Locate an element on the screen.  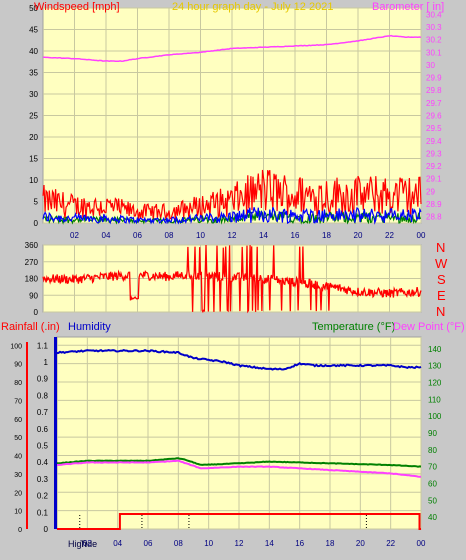
rainfall-tick-label: 0.5 is located at coordinates (43, 446).